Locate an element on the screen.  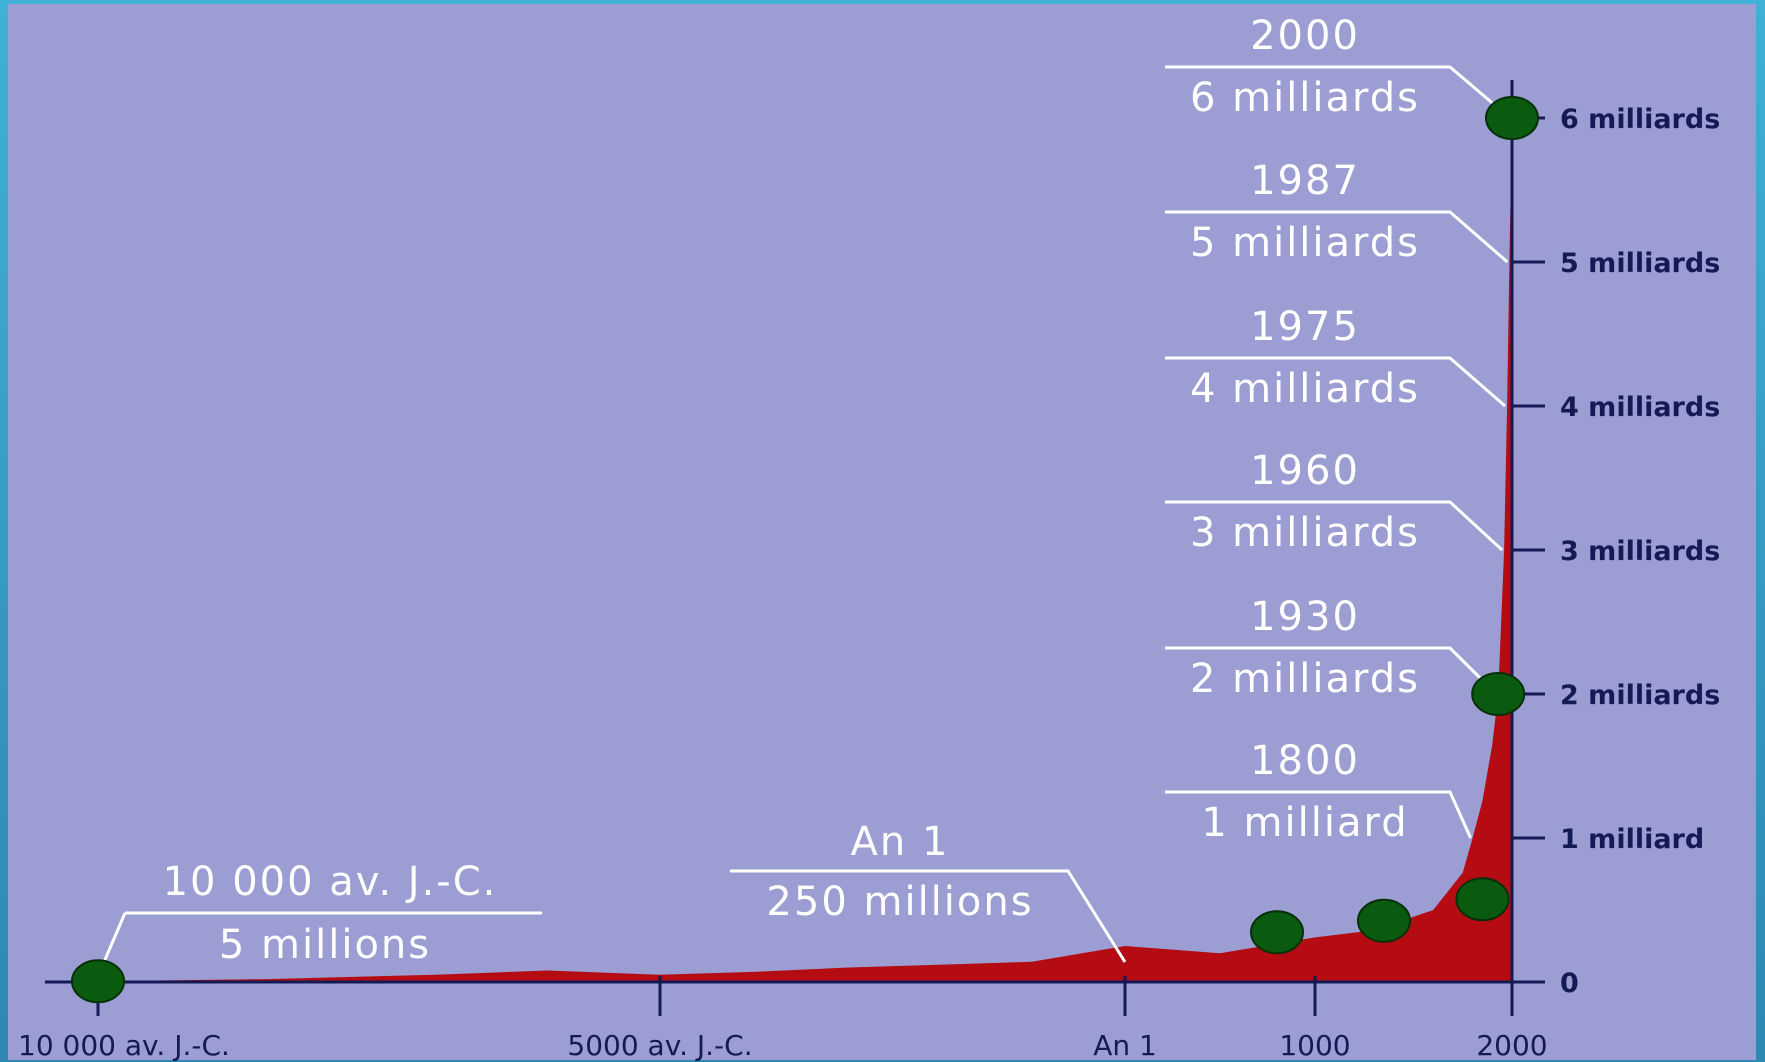
y-tick-label: 1 milliard is located at coordinates (1632, 839).